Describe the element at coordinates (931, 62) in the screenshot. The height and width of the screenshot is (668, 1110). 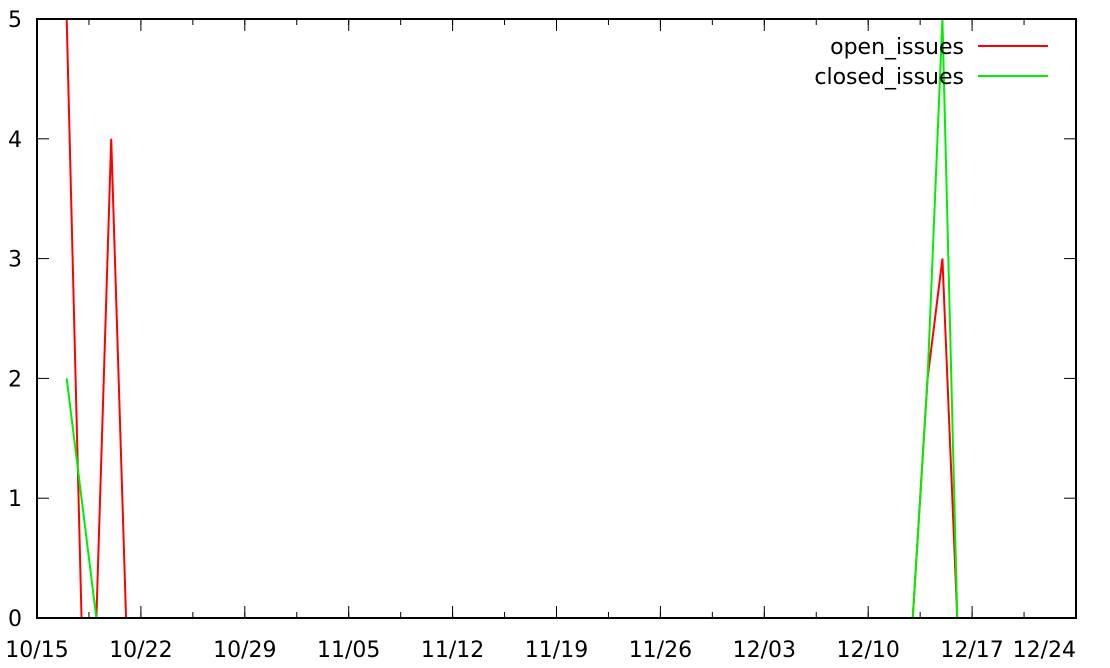
I see `legend: open_issues closed_issues` at that location.